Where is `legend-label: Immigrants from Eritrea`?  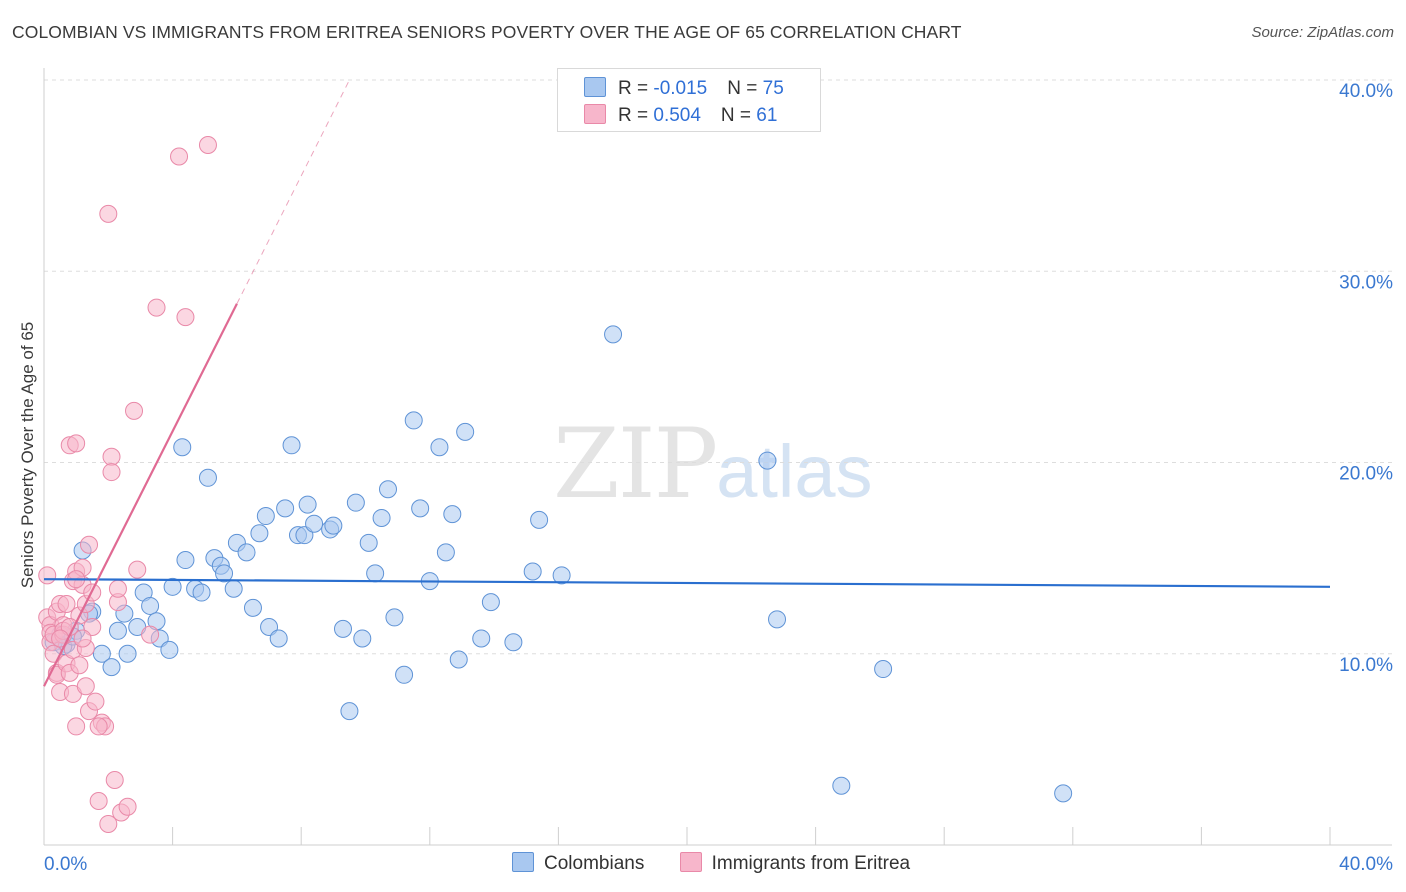 legend-label: Immigrants from Eritrea is located at coordinates (811, 863).